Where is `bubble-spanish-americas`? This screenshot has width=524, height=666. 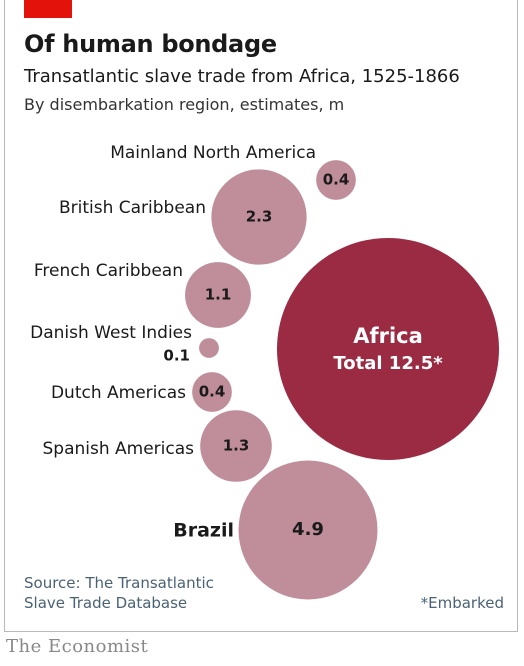 bubble-spanish-americas is located at coordinates (236, 446).